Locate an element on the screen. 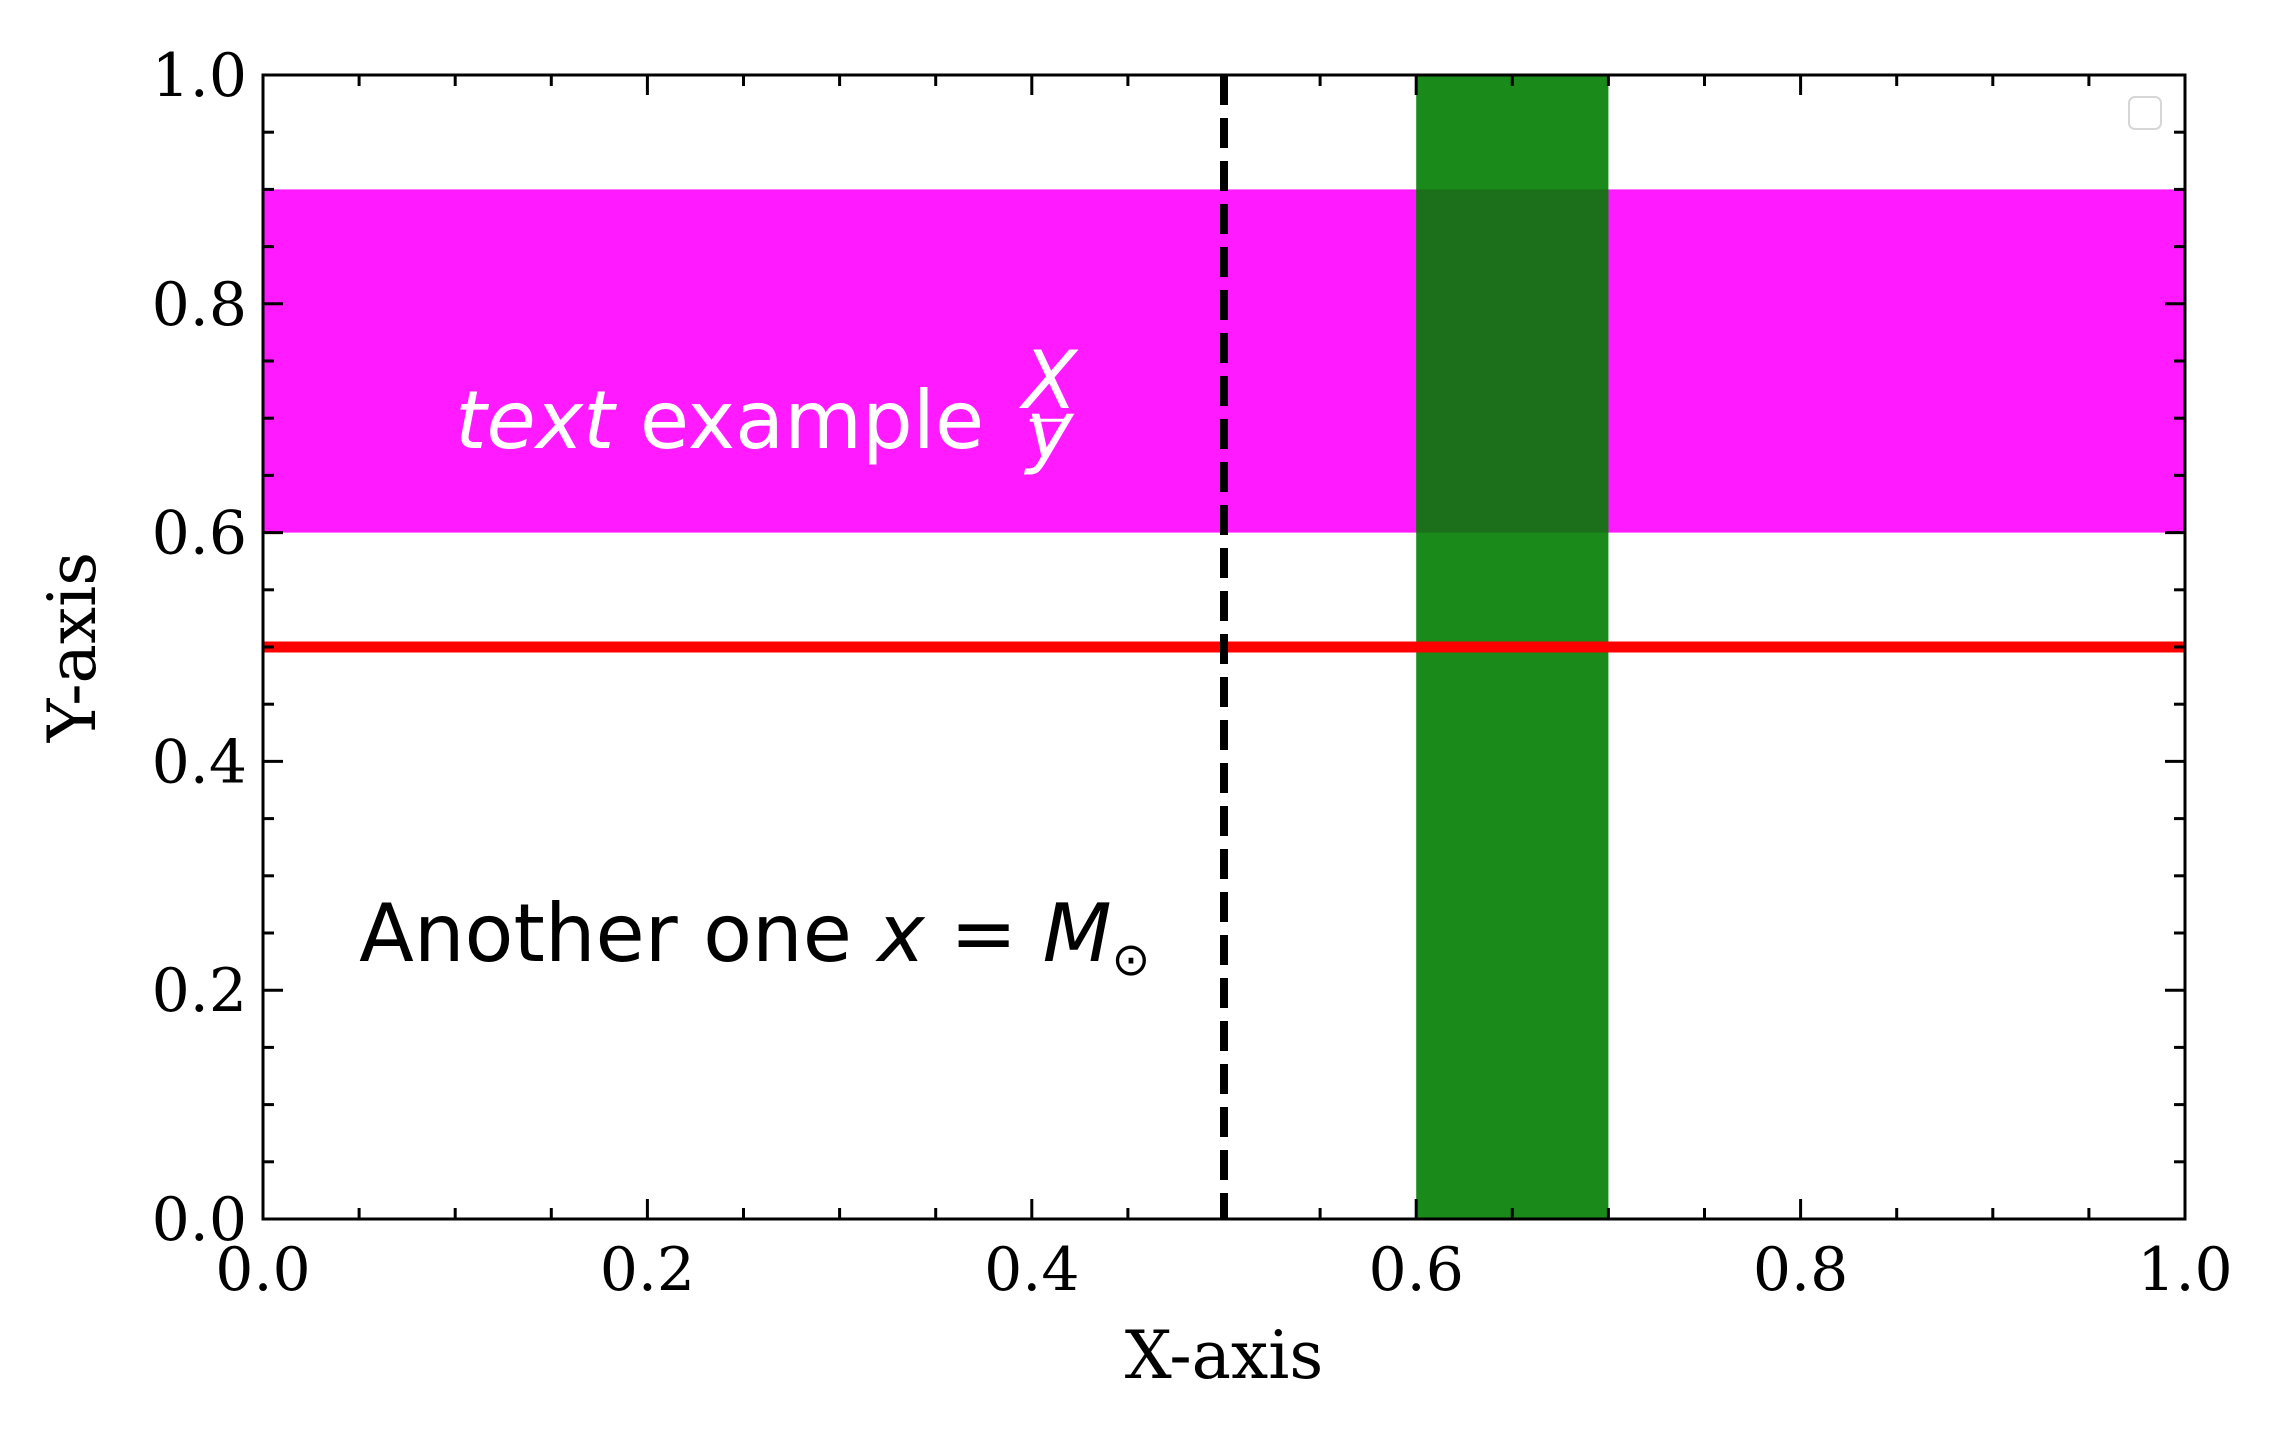 This screenshot has height=1440, width=2274. annotation-fraction-denominator: y is located at coordinates (1049, 430).